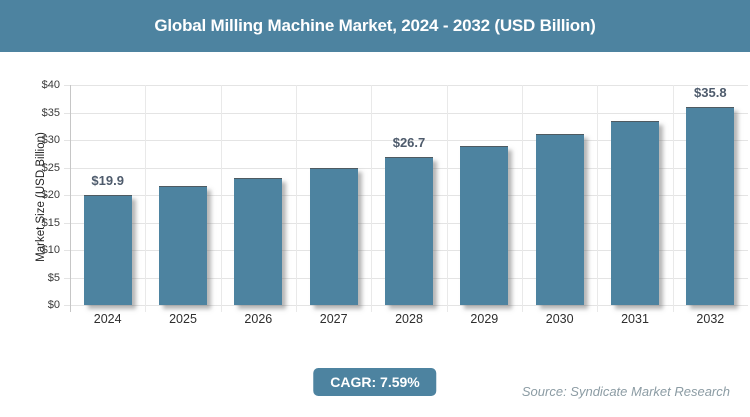 This screenshot has height=417, width=750. What do you see at coordinates (107, 249) in the screenshot?
I see `bar-2024` at bounding box center [107, 249].